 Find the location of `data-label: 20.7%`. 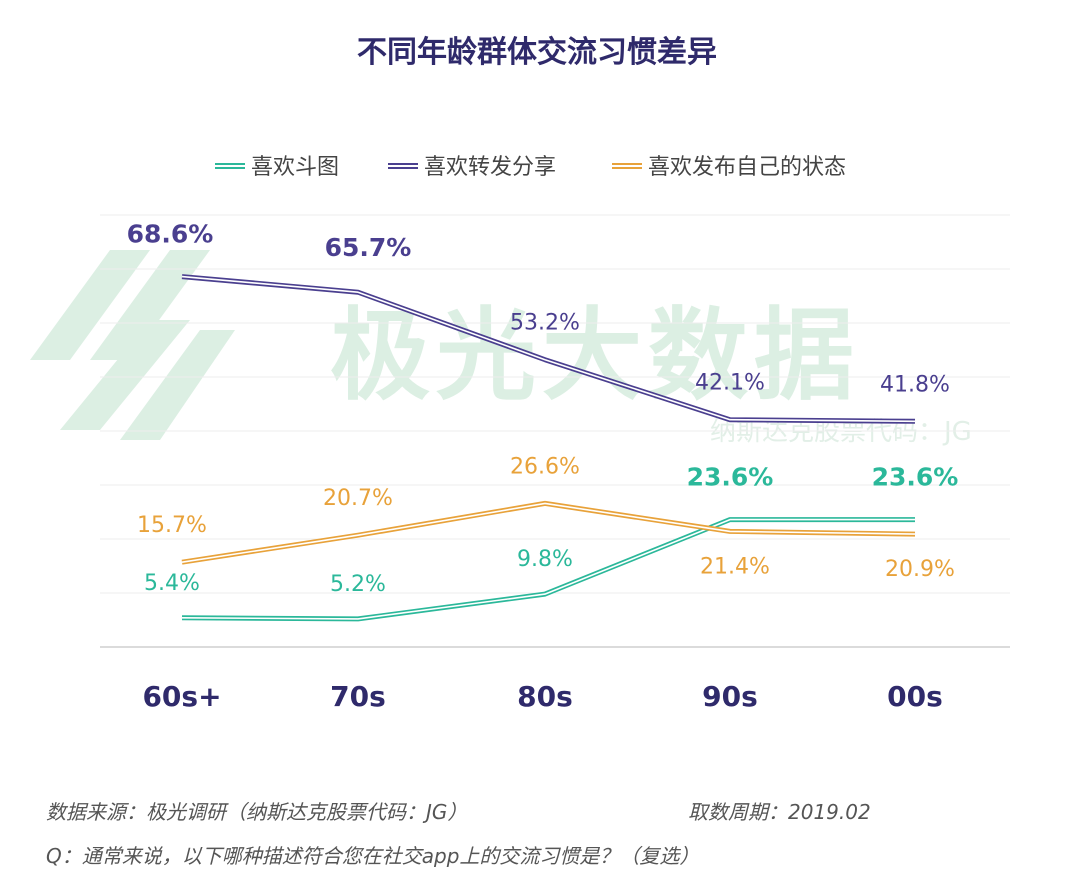

data-label: 20.7% is located at coordinates (358, 498).